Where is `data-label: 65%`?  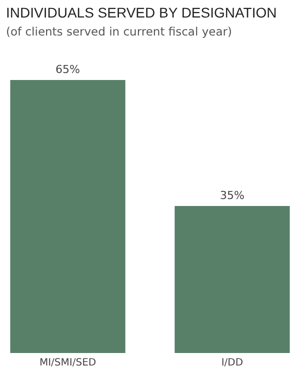
data-label: 65% is located at coordinates (68, 69).